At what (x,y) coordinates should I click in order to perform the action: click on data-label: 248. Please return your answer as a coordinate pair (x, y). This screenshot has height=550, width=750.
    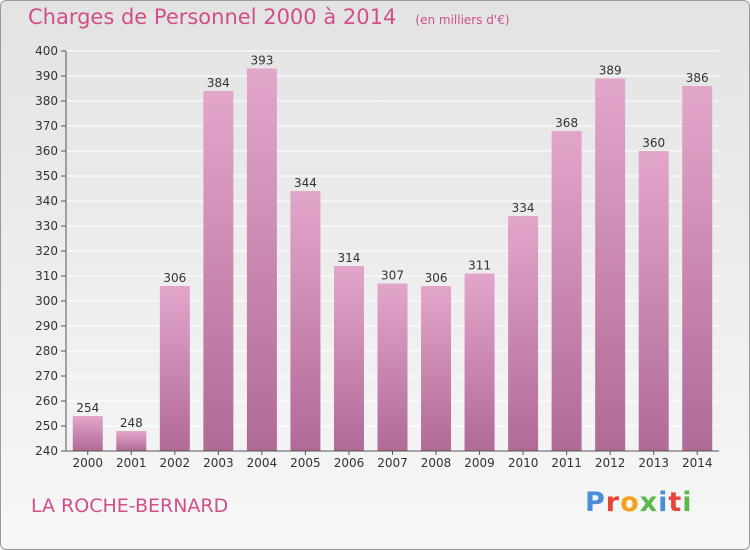
    Looking at the image, I should click on (131, 423).